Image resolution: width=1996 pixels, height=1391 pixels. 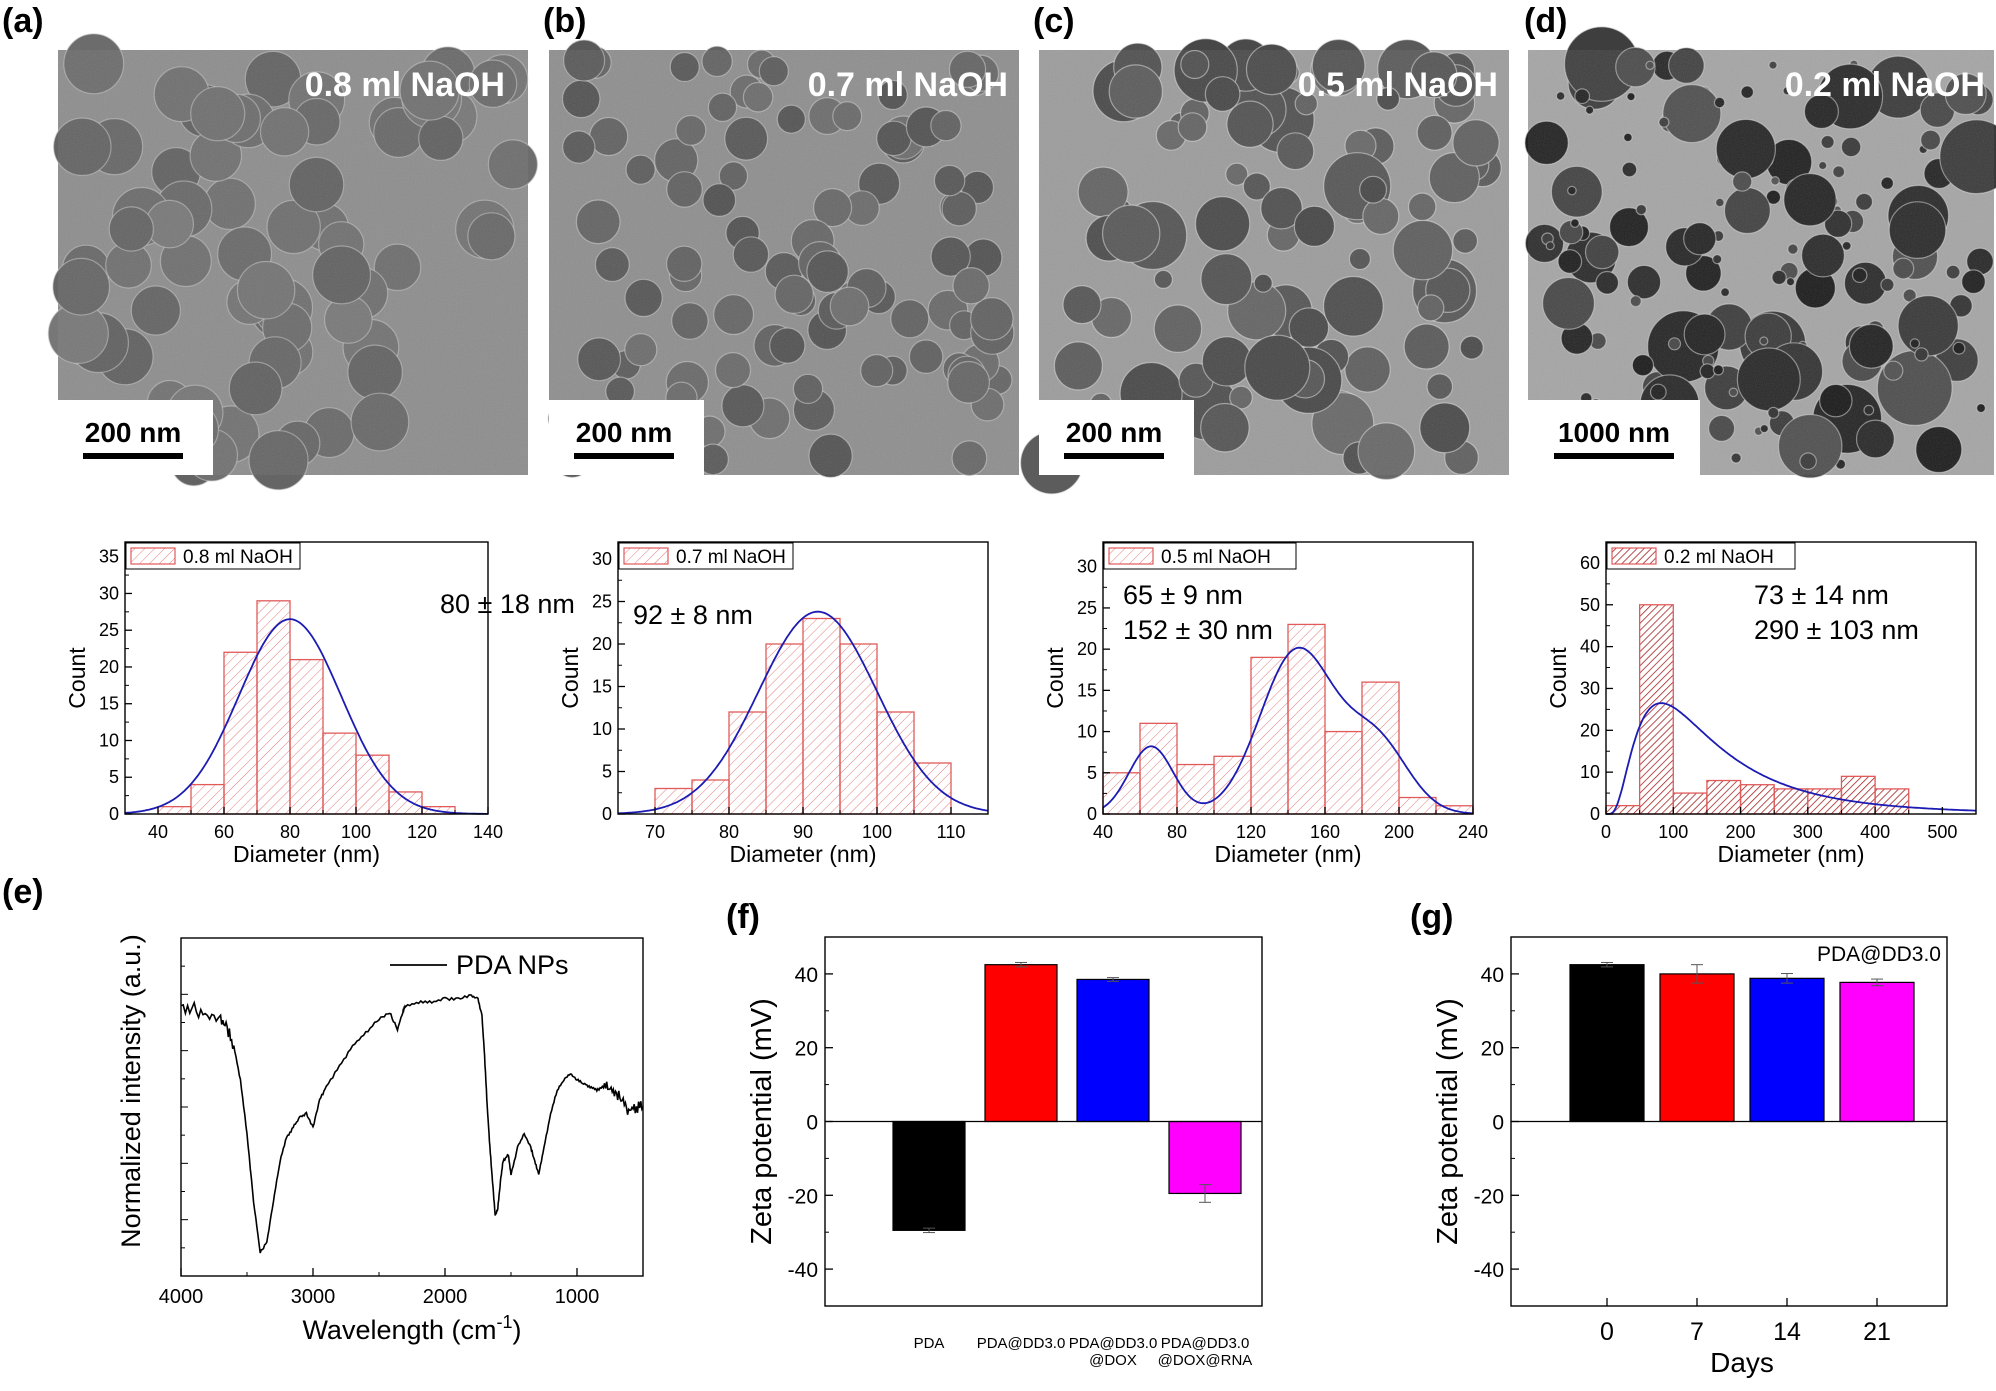 What do you see at coordinates (624, 432) in the screenshot?
I see `scale-bar-label-b: 200 nm` at bounding box center [624, 432].